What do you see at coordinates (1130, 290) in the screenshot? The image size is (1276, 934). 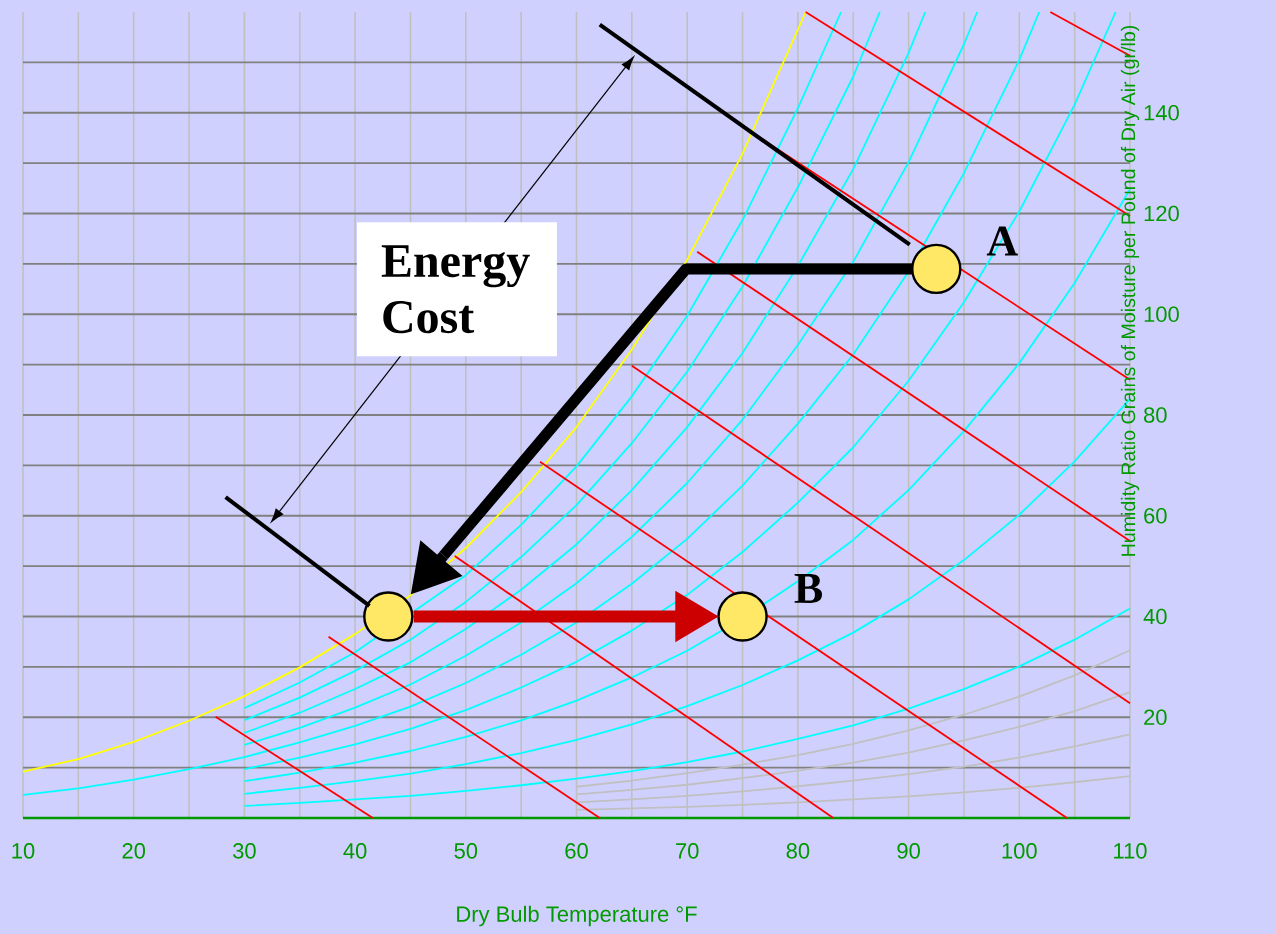 I see `y-axis-title: Humidity Ratio Grains of Moisture per Pound of Dry Air (gr/lb)` at bounding box center [1130, 290].